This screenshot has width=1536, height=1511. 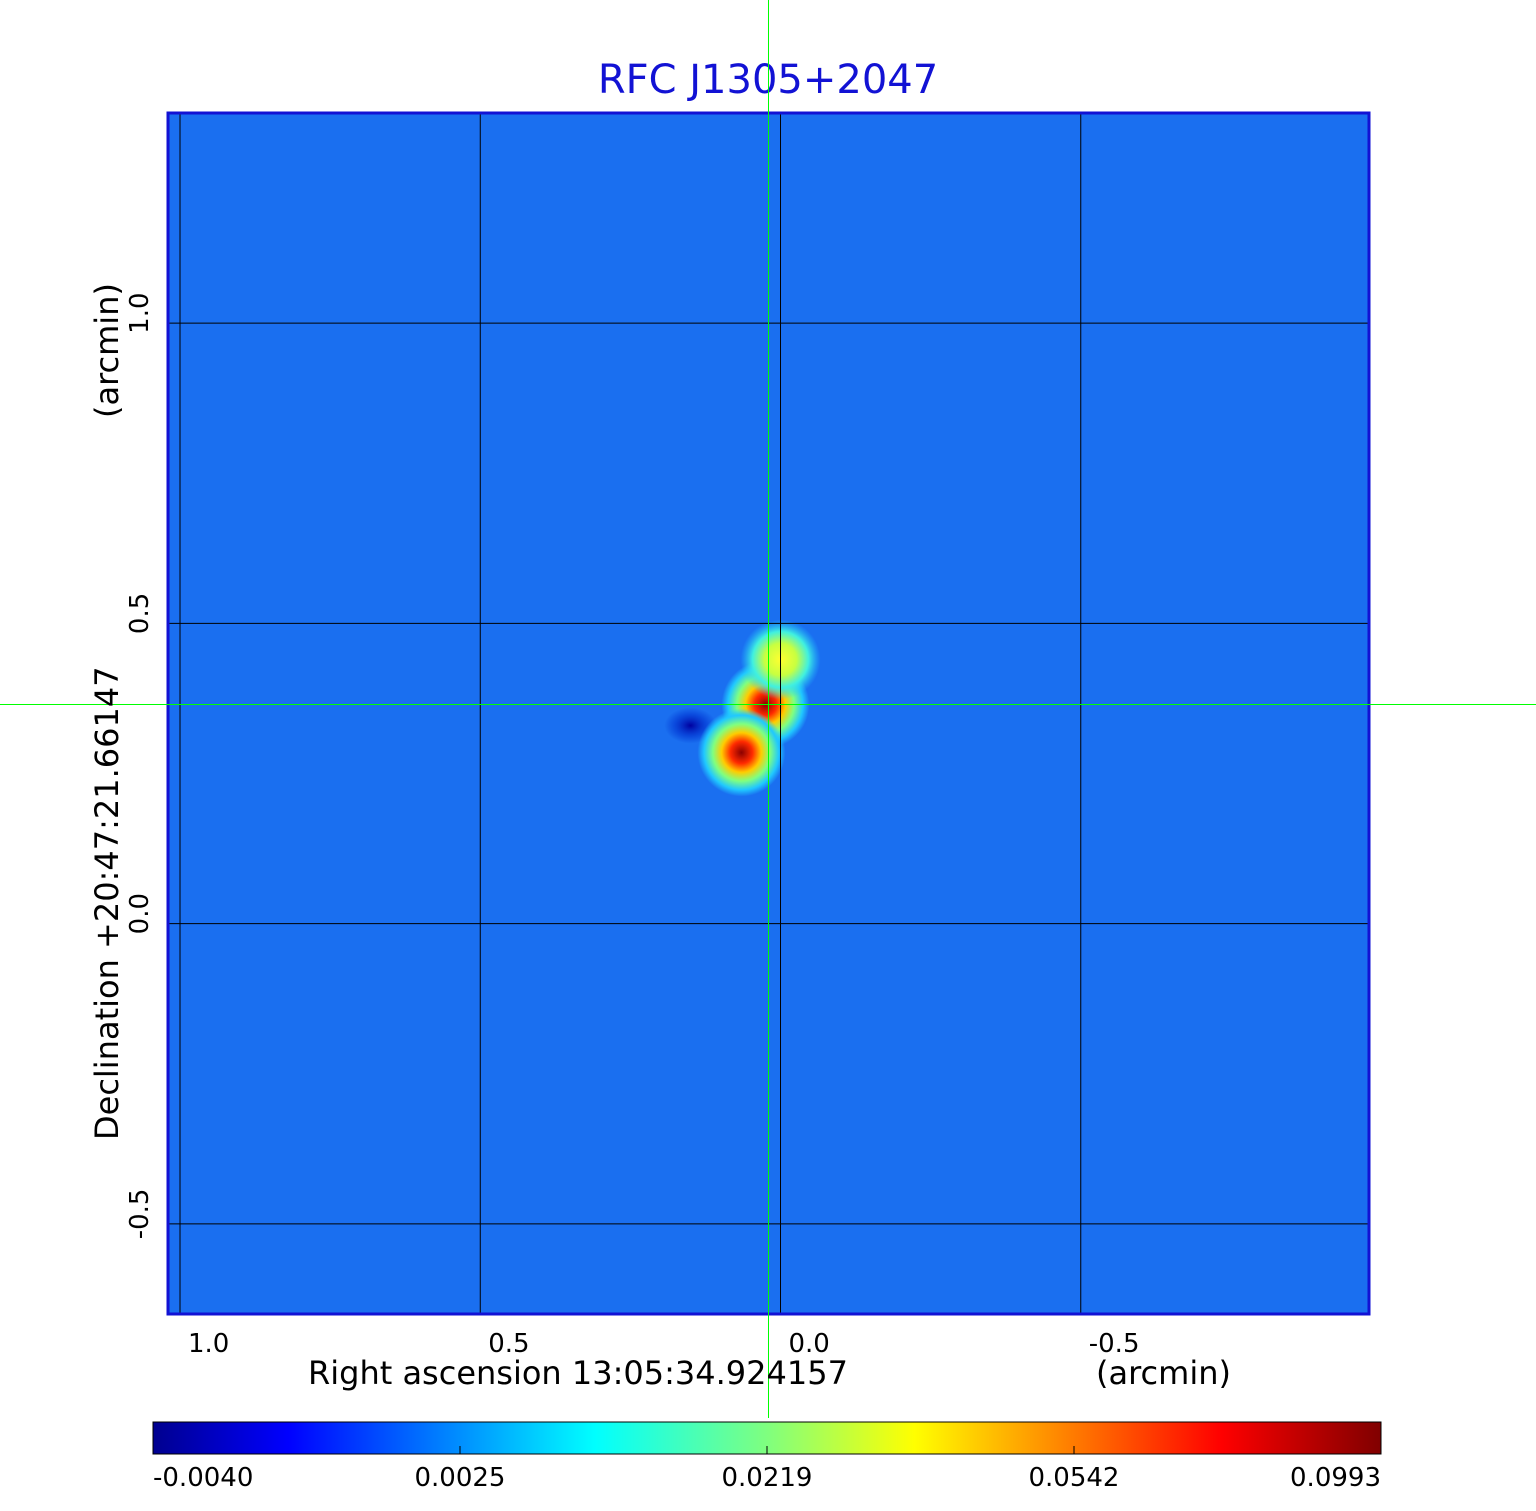 What do you see at coordinates (107, 350) in the screenshot?
I see `y-axis-unit: (arcmin)` at bounding box center [107, 350].